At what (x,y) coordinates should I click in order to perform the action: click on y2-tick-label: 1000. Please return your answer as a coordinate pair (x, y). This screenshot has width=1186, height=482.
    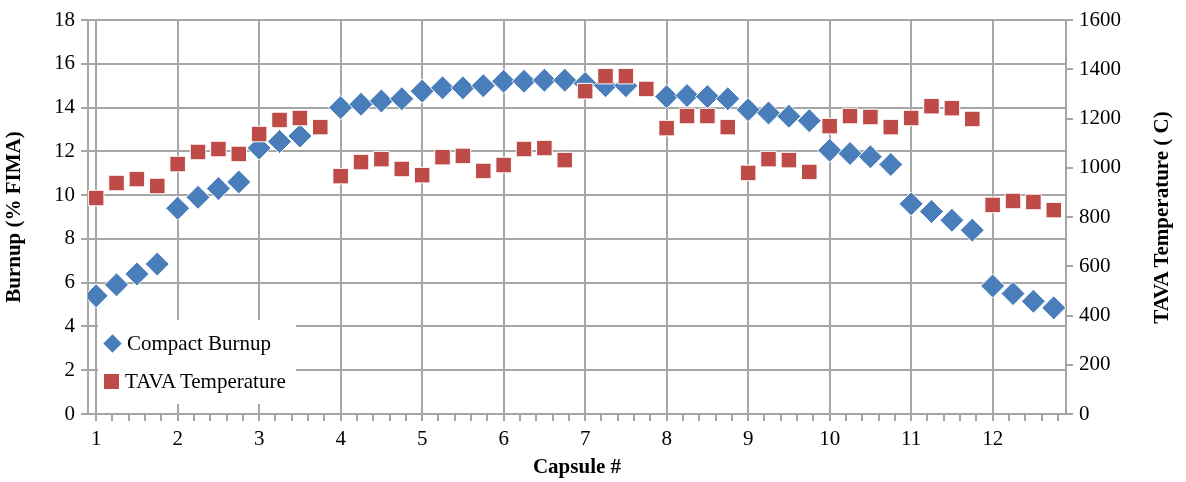
    Looking at the image, I should click on (1100, 166).